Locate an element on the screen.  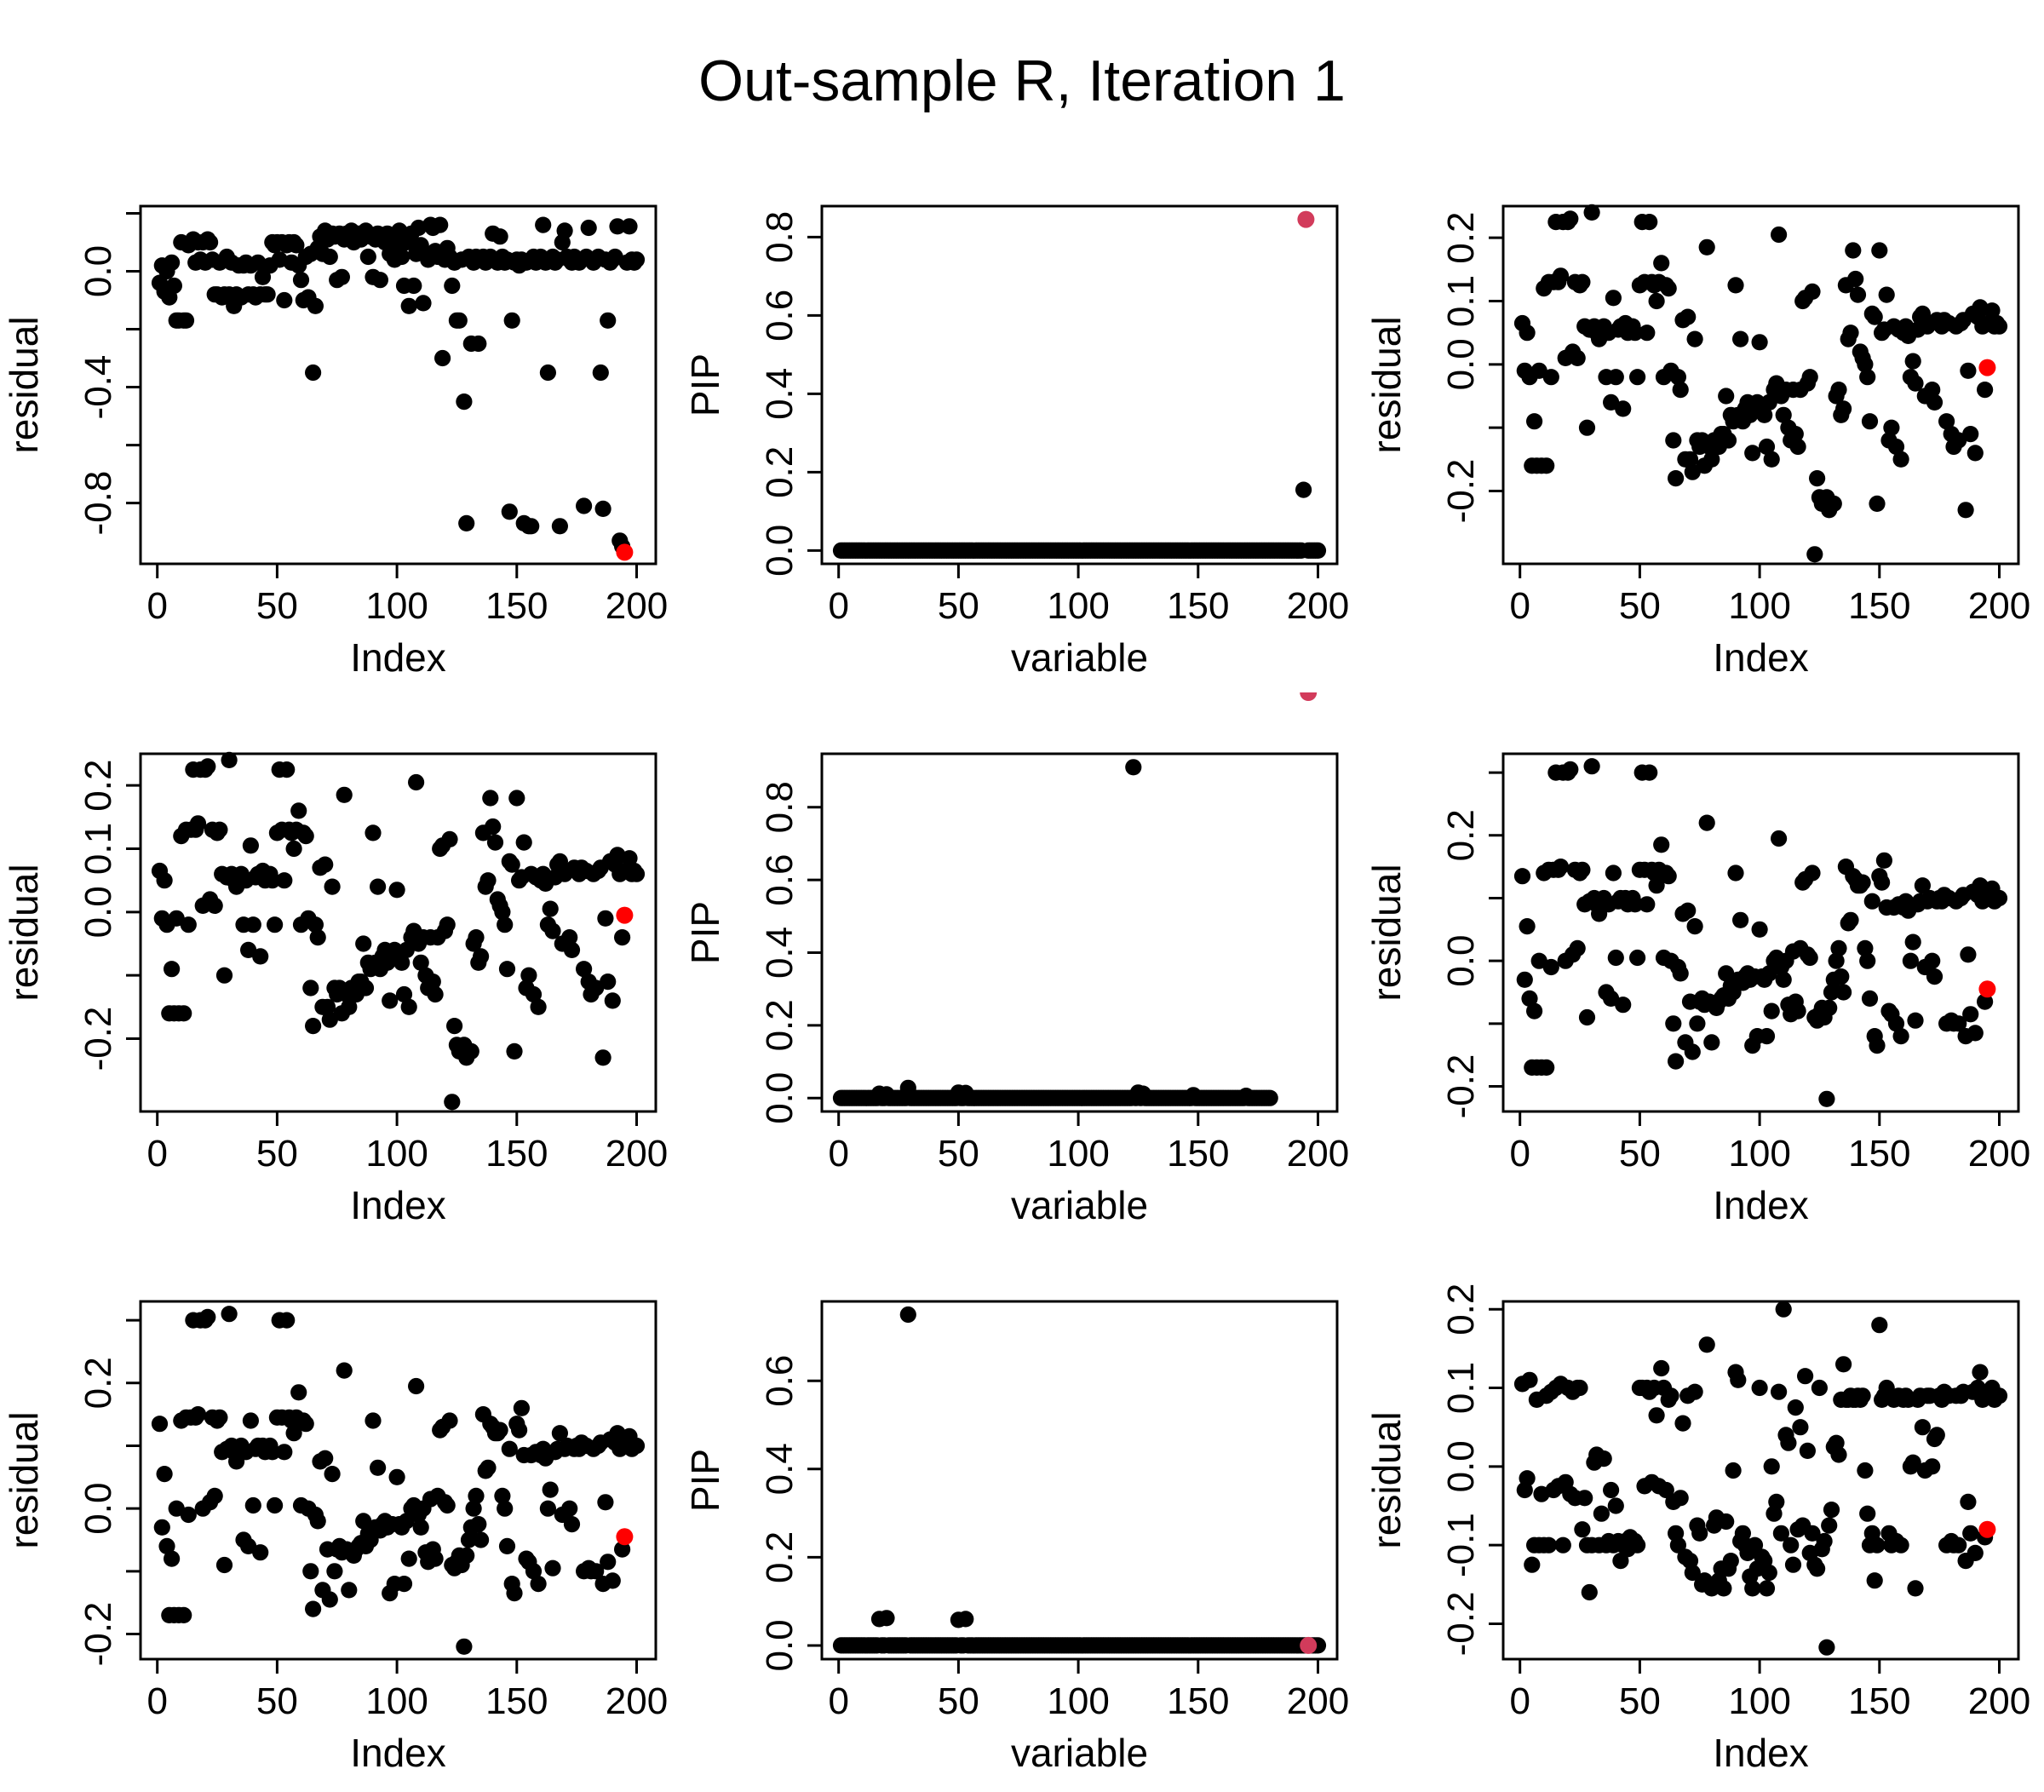
y-axis: 0.0 0.2 0.4 0.6 0.8 is located at coordinates (790, 952).